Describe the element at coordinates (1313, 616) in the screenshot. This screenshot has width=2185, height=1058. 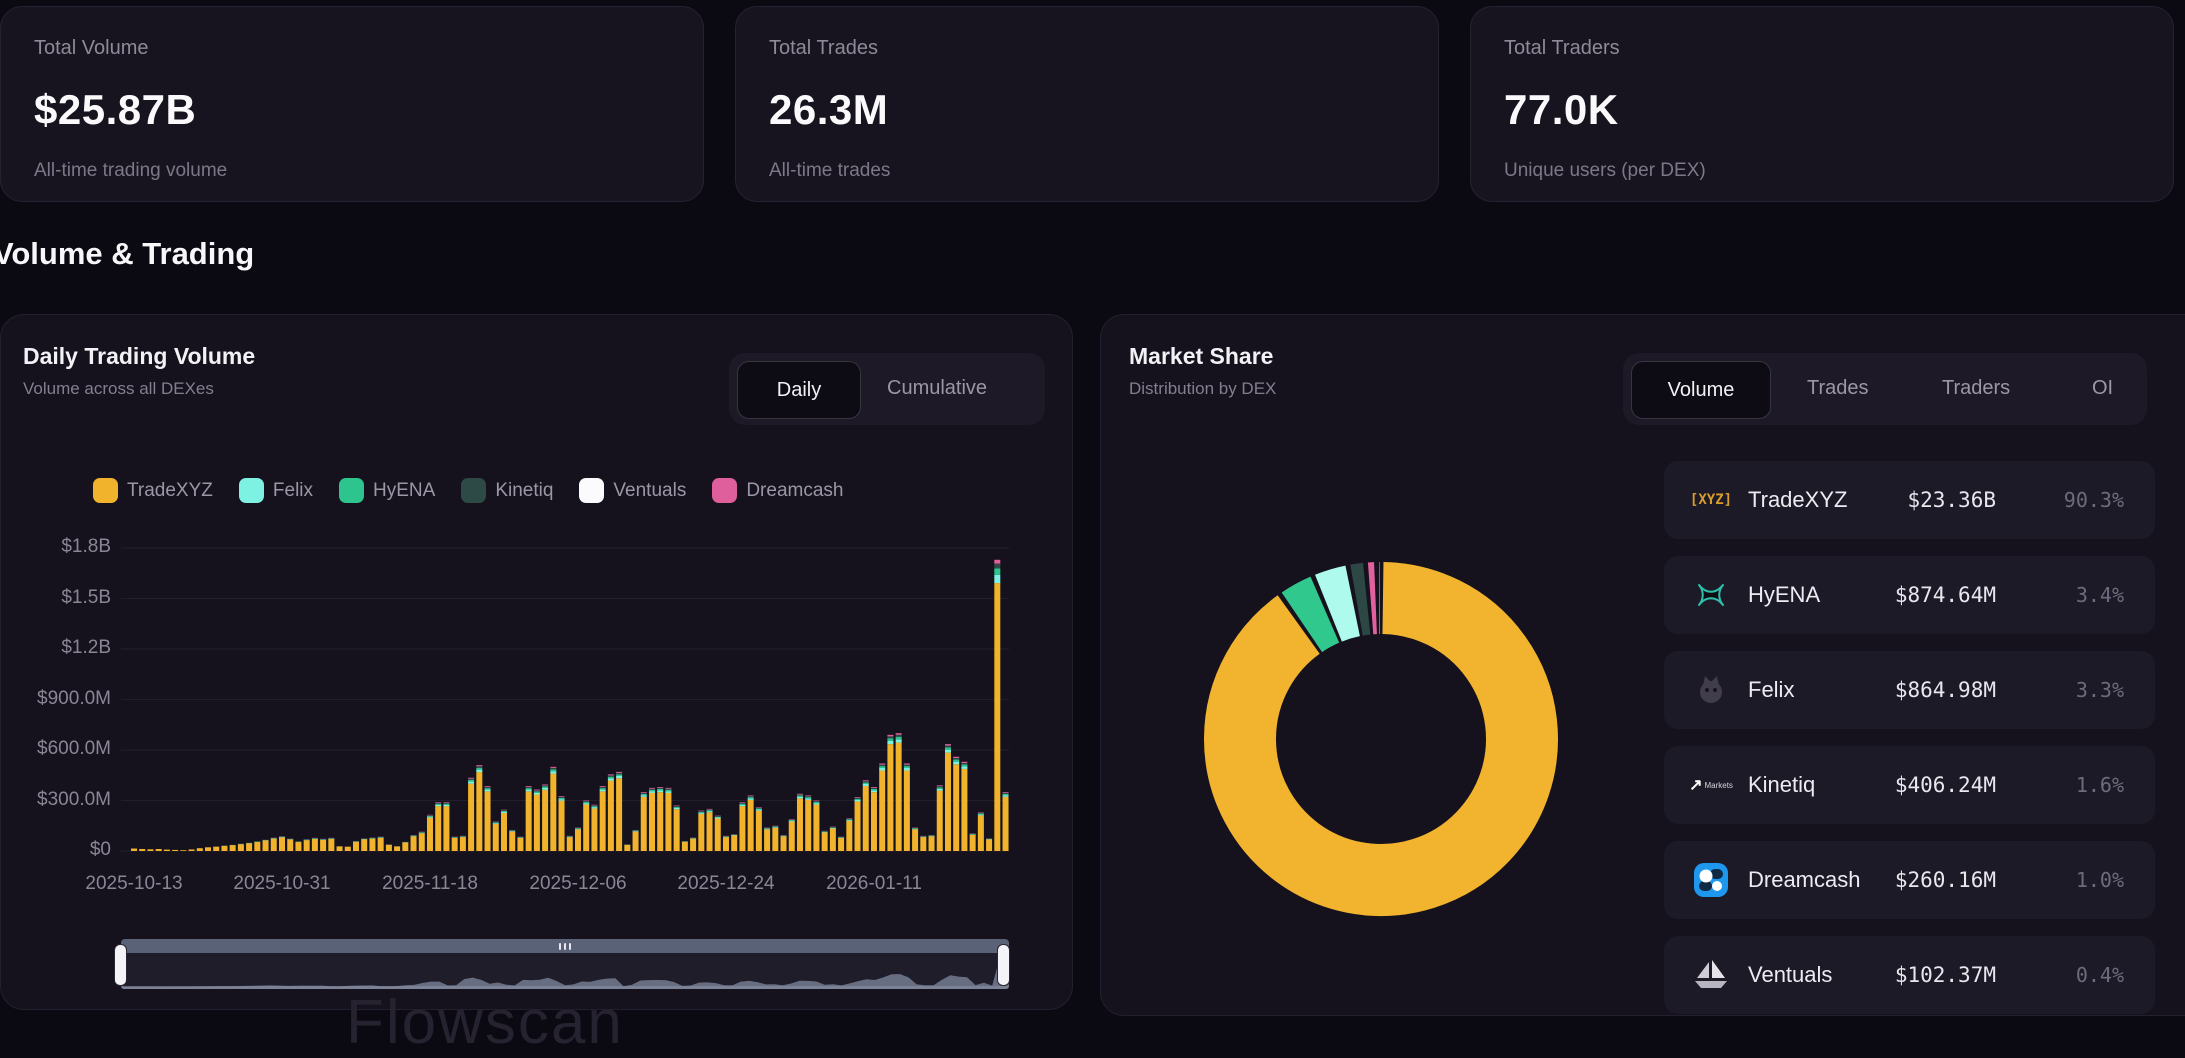
I see `donut-slice-hyena` at that location.